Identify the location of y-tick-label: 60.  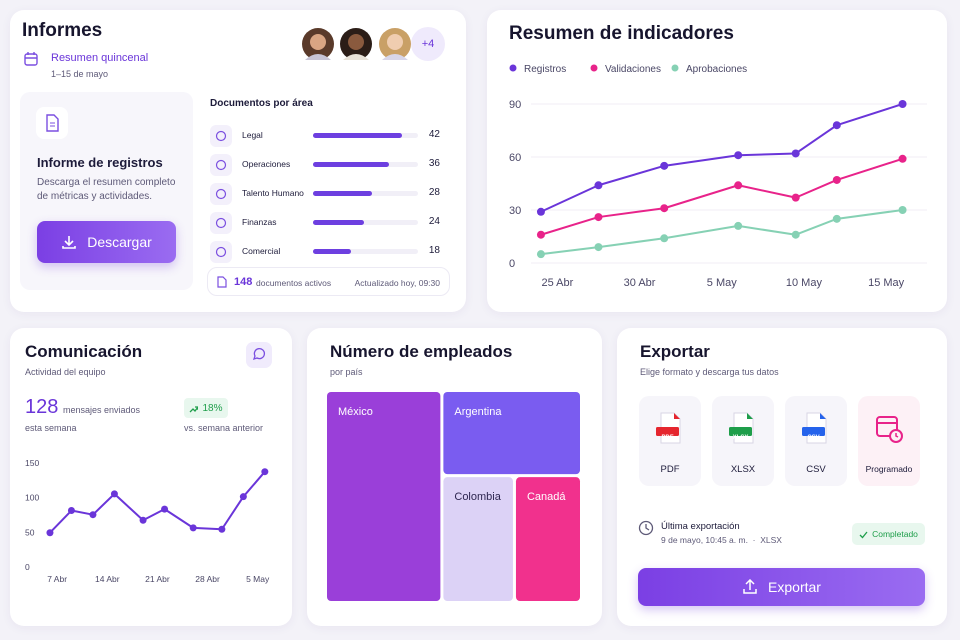
(515, 158).